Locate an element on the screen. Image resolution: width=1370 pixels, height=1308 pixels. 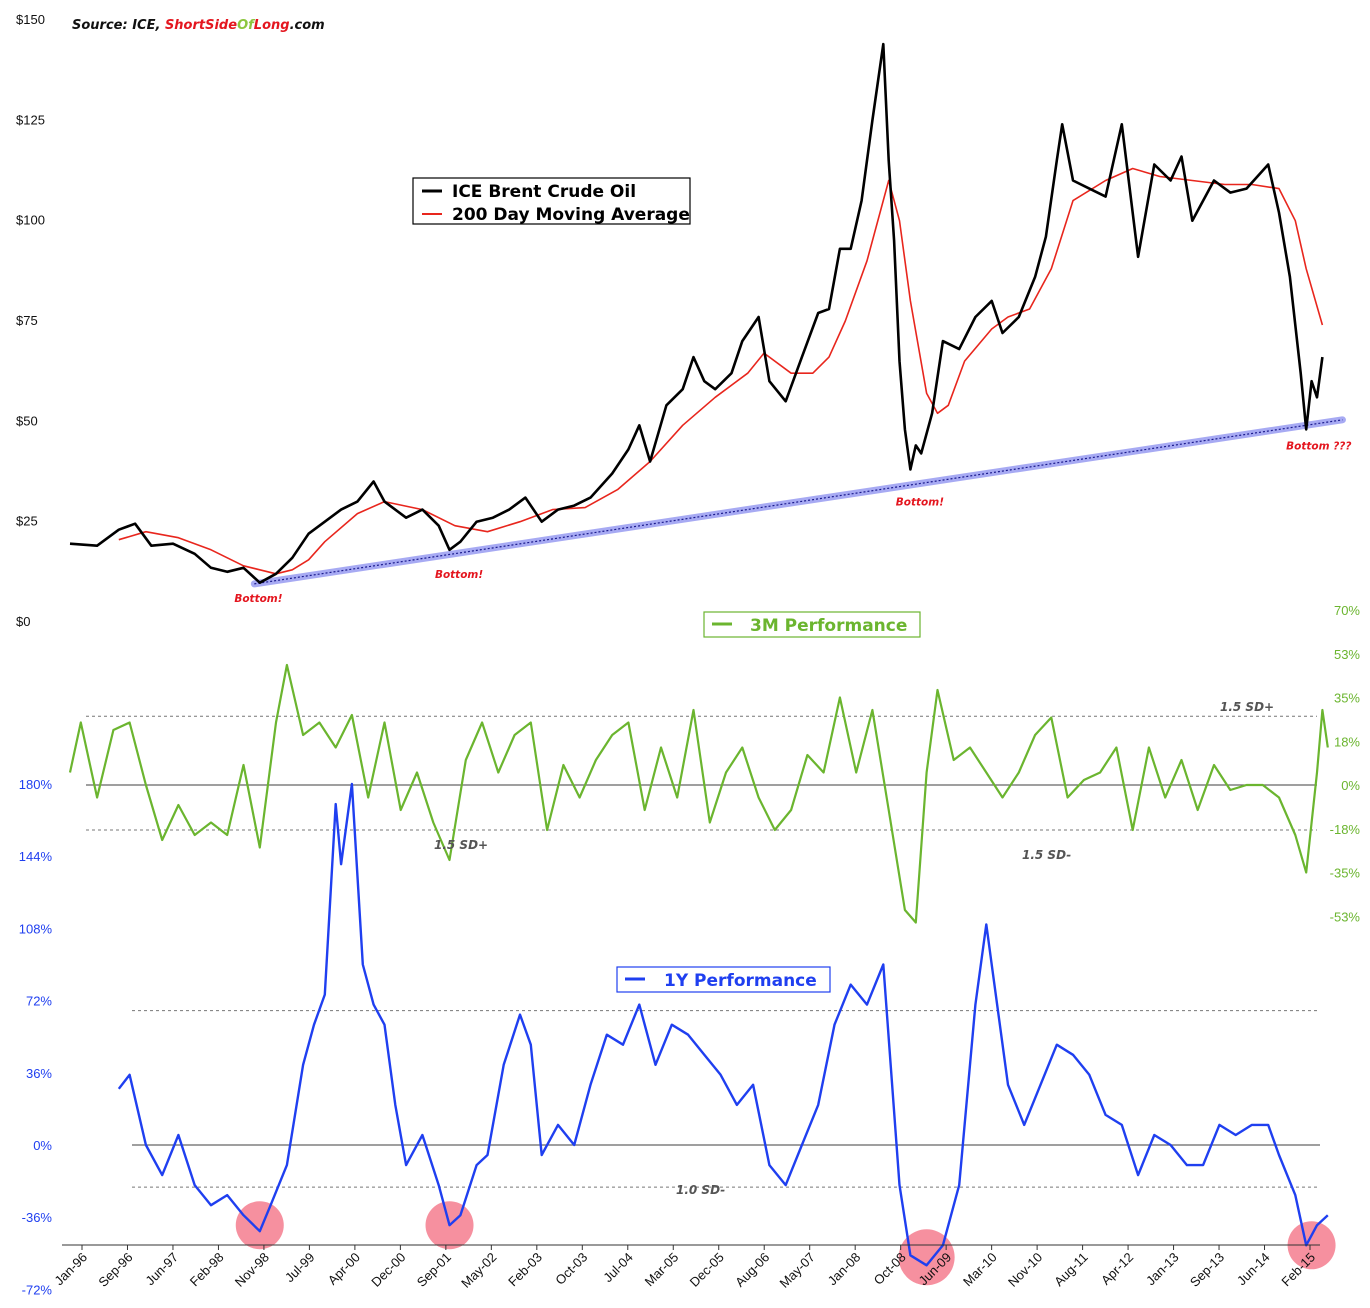
x-tick-label: Jan-08 is located at coordinates (844, 1269).